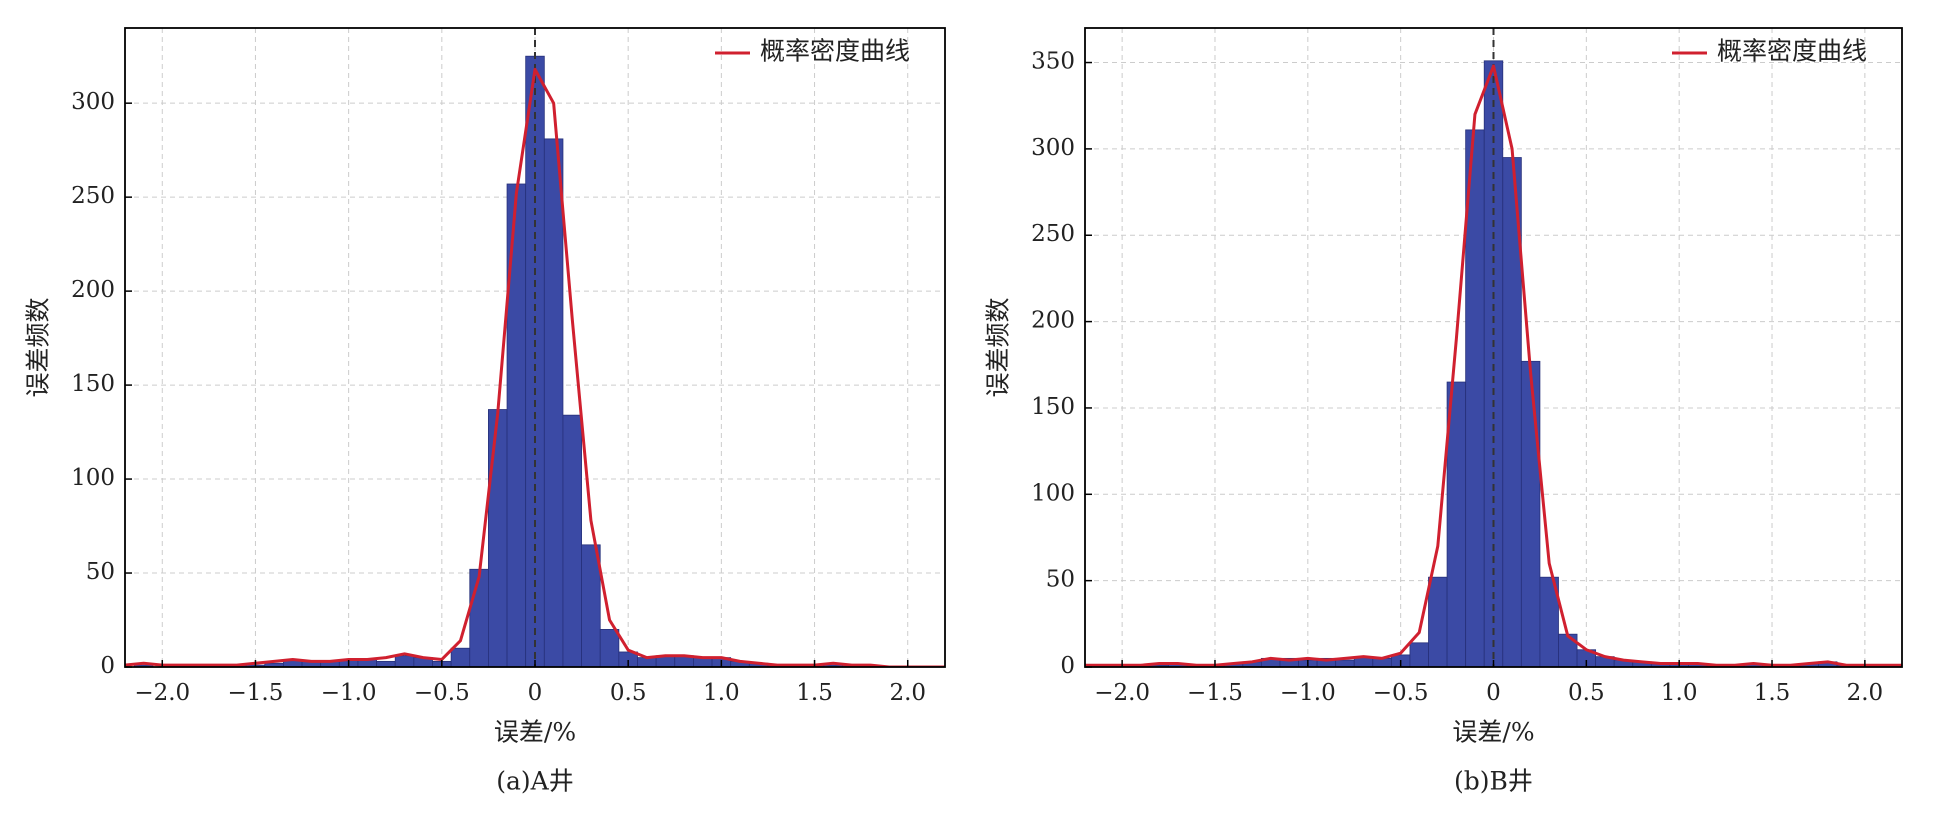 The height and width of the screenshot is (824, 1937). I want to click on caption: (b)B井, so click(1493, 781).